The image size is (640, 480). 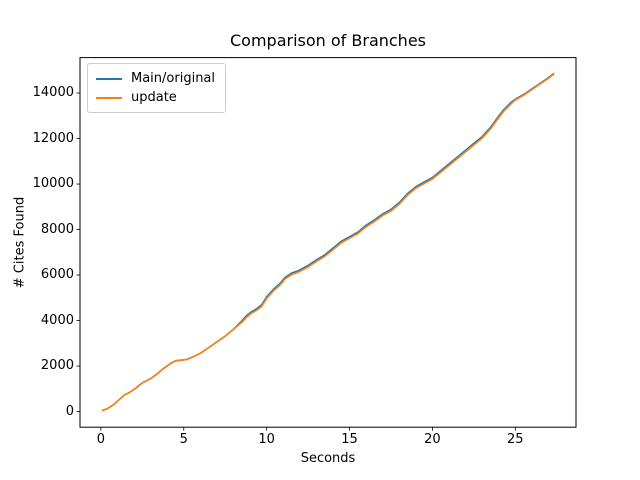 I want to click on legend-label: update, so click(x=154, y=97).